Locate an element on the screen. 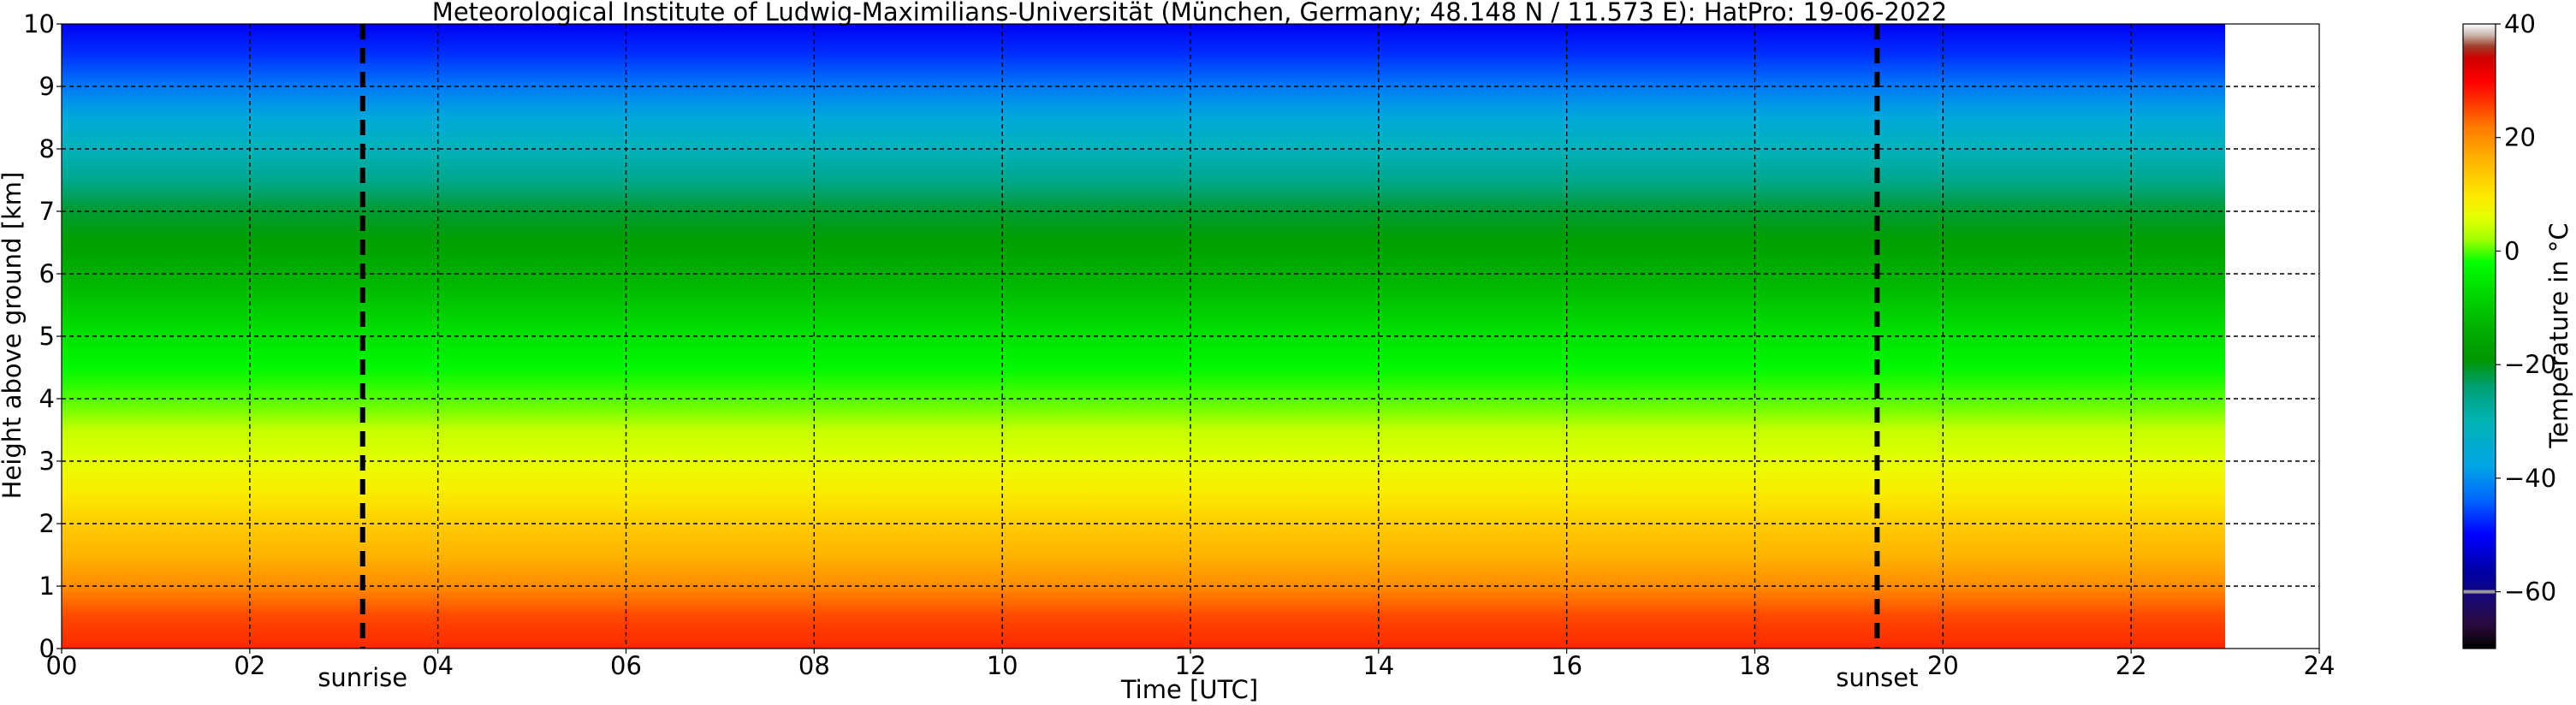  x-tick-label: 00 is located at coordinates (62, 665).